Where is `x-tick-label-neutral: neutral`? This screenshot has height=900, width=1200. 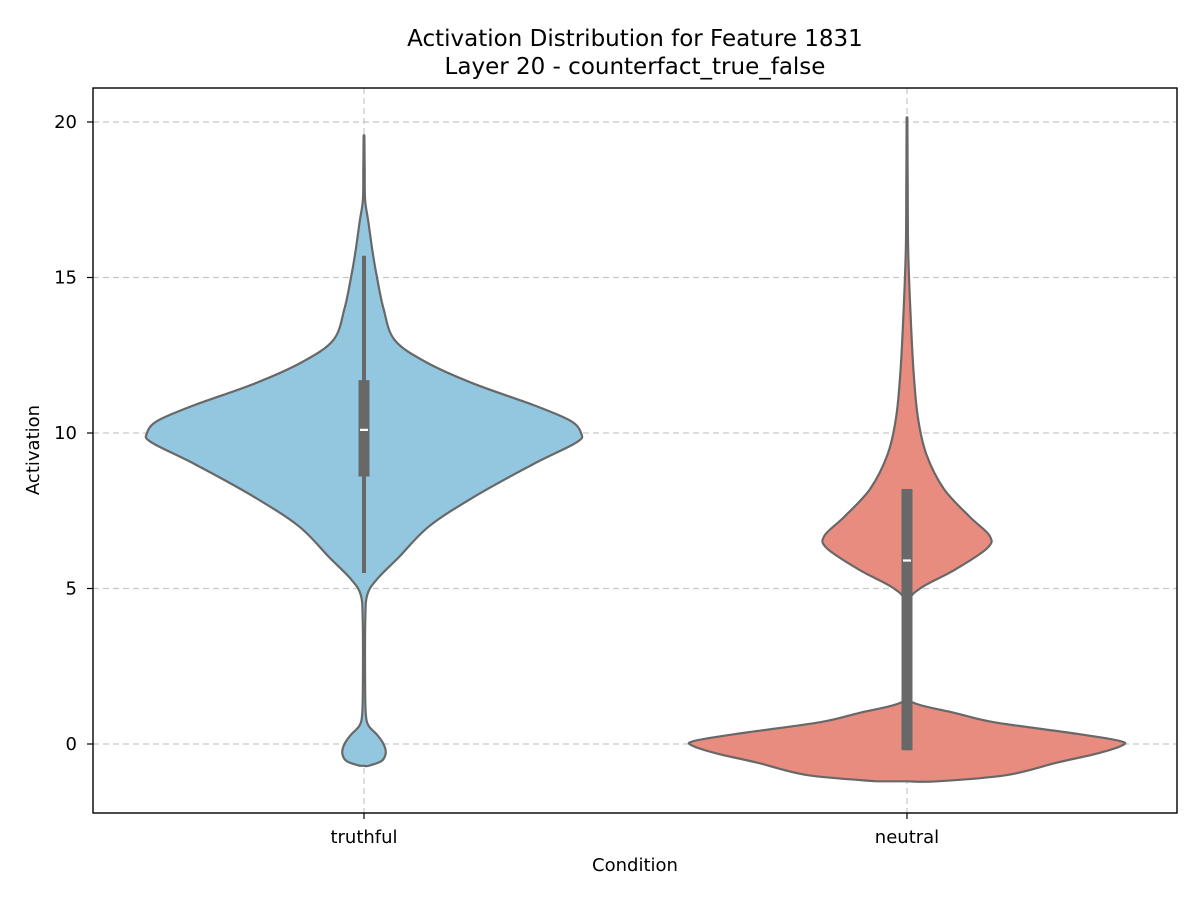
x-tick-label-neutral: neutral is located at coordinates (907, 837).